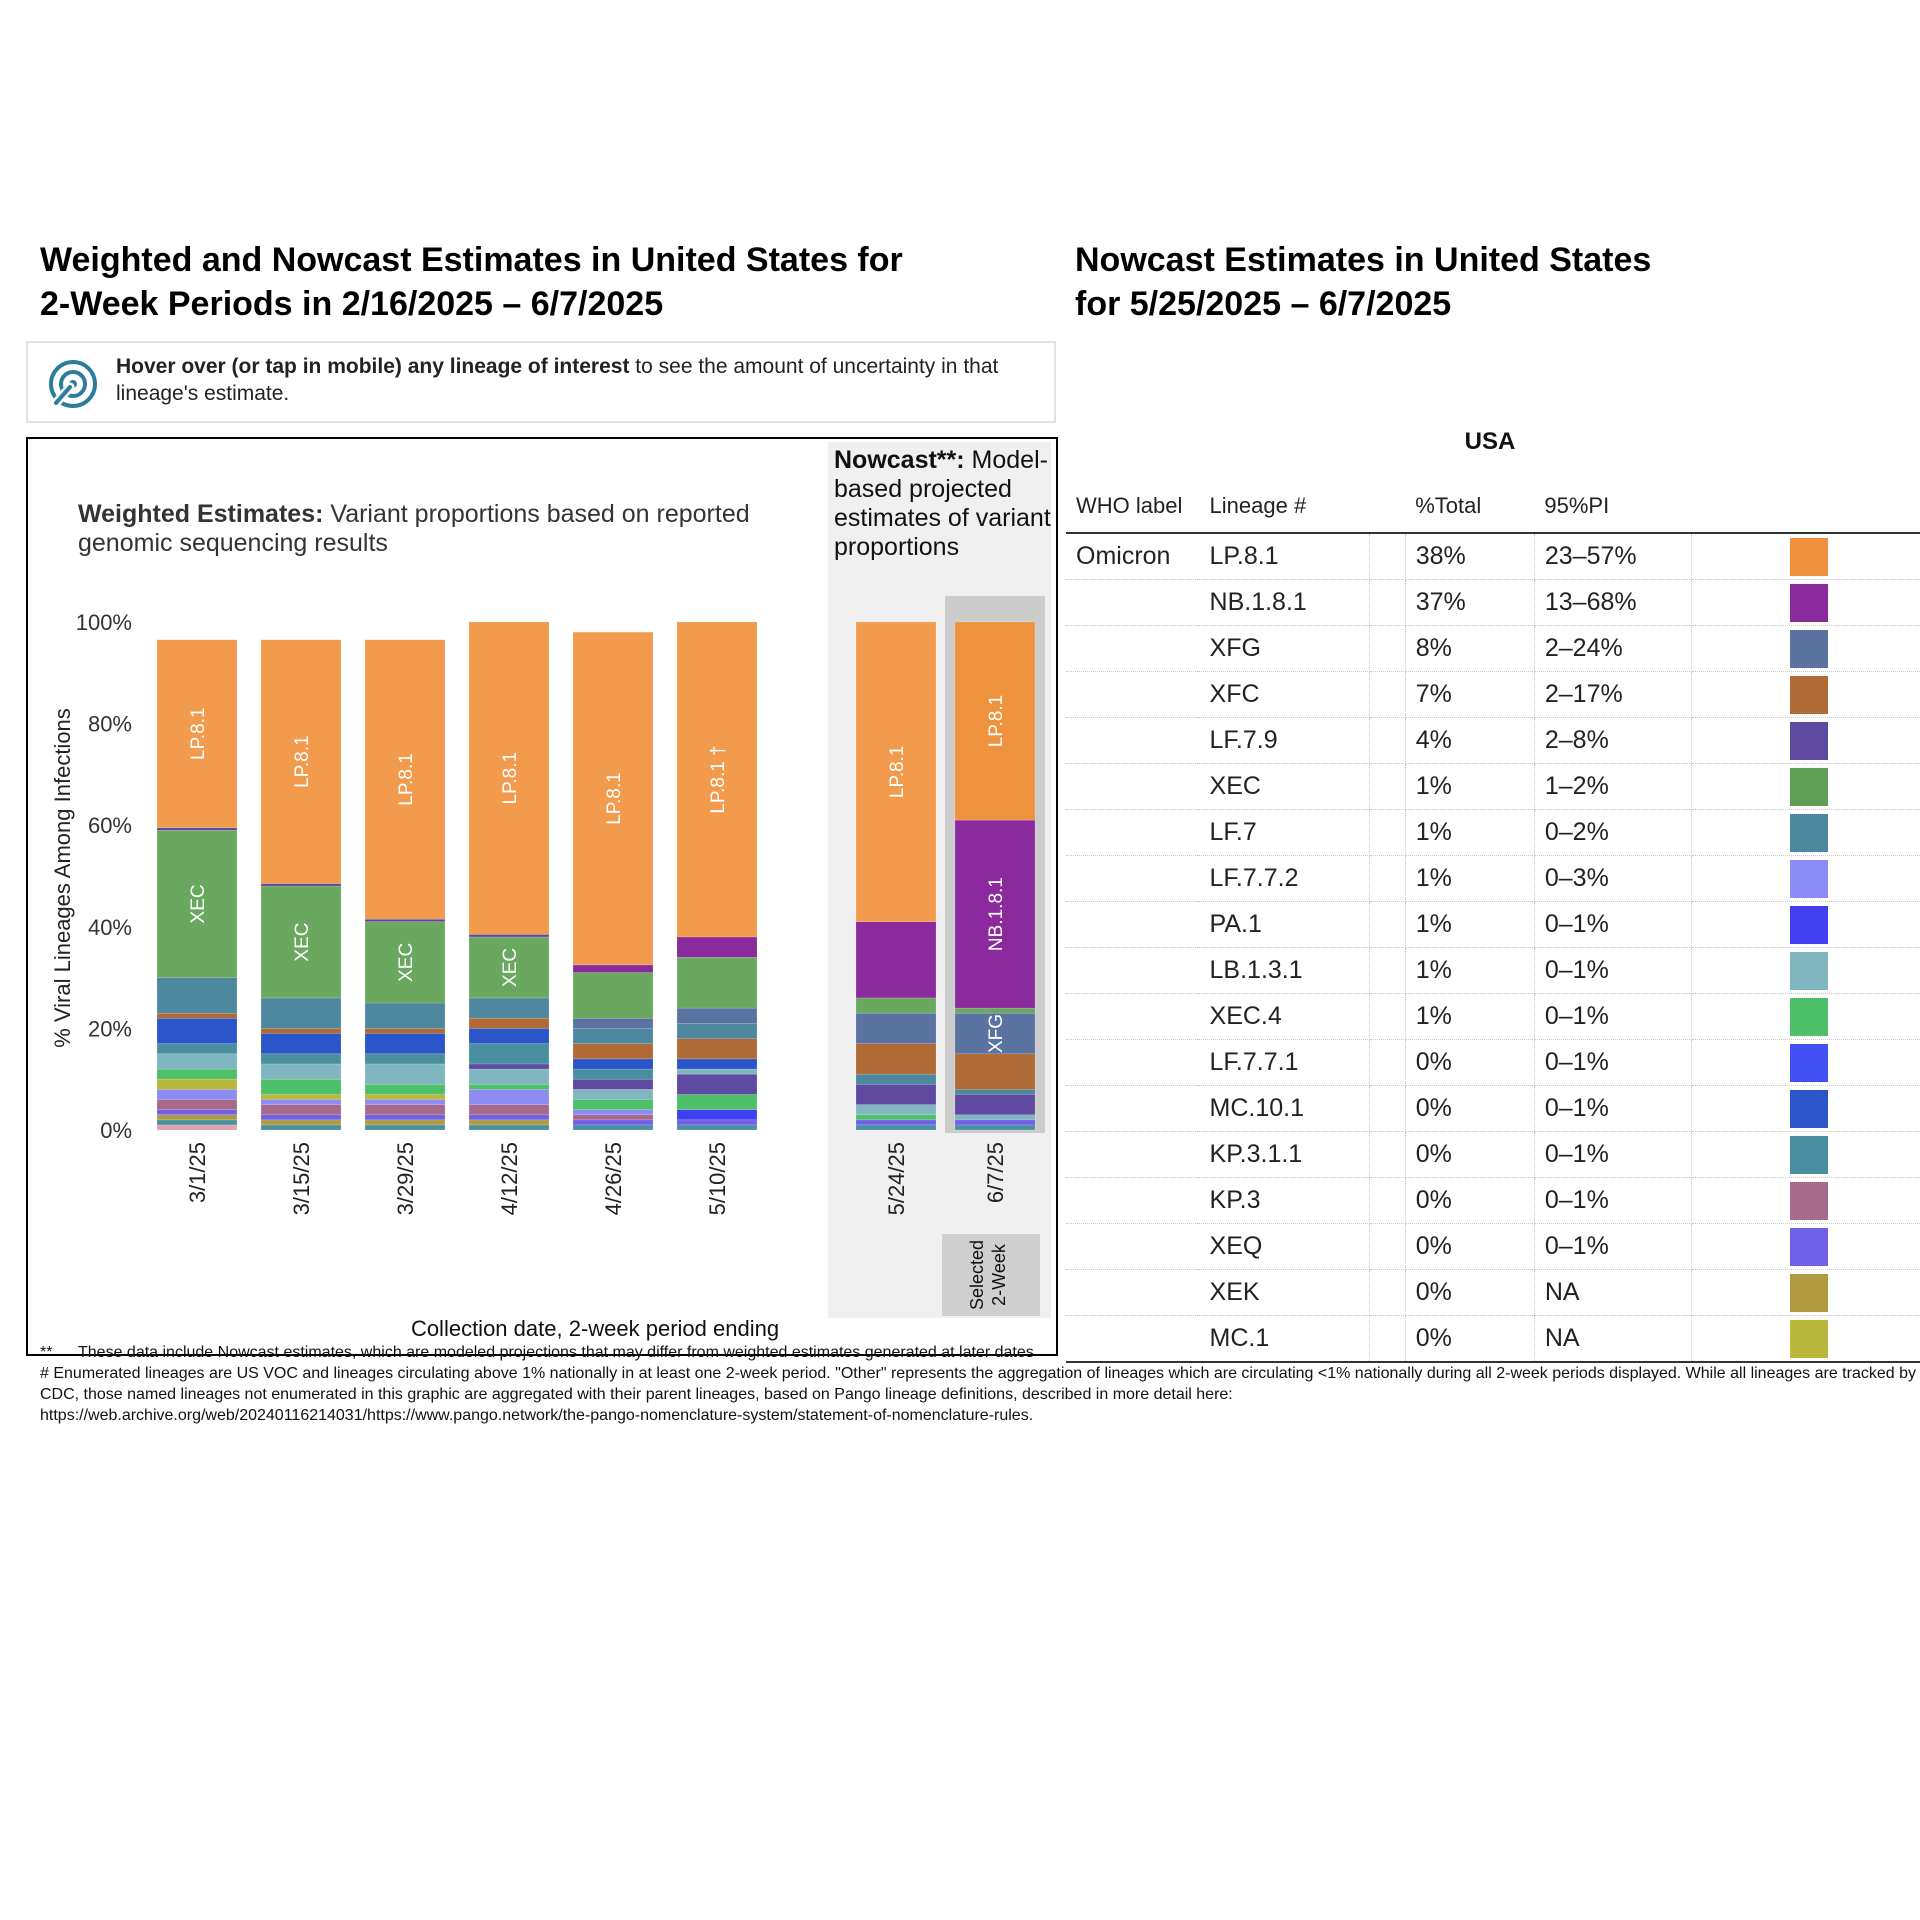  Describe the element at coordinates (1470, 1246) in the screenshot. I see `total-cell: 0%` at that location.